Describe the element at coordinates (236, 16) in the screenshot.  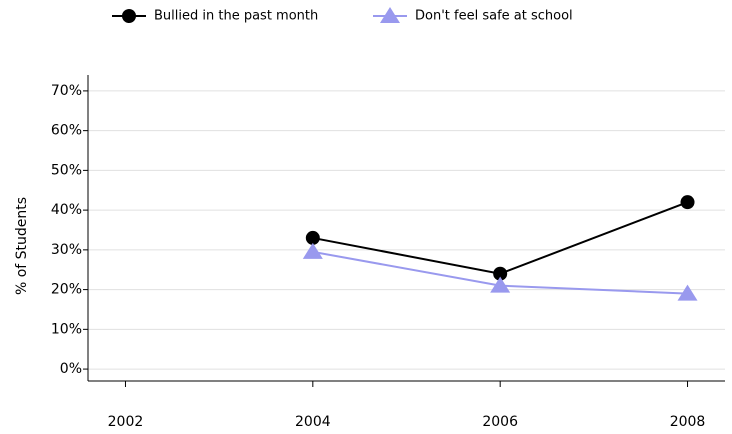
I see `legend-label: Bullied in the past month` at that location.